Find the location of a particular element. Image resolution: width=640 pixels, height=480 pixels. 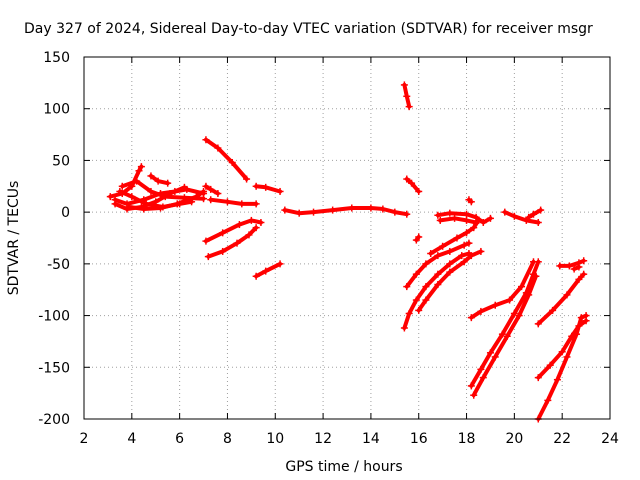

x-tick-label: 14 is located at coordinates (371, 439).